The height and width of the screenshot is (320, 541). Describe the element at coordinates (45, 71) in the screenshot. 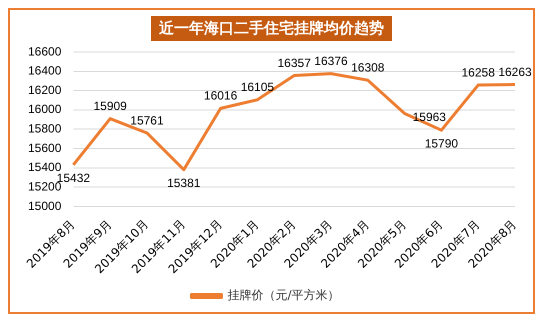

I see `y-tick-label: 16400` at that location.